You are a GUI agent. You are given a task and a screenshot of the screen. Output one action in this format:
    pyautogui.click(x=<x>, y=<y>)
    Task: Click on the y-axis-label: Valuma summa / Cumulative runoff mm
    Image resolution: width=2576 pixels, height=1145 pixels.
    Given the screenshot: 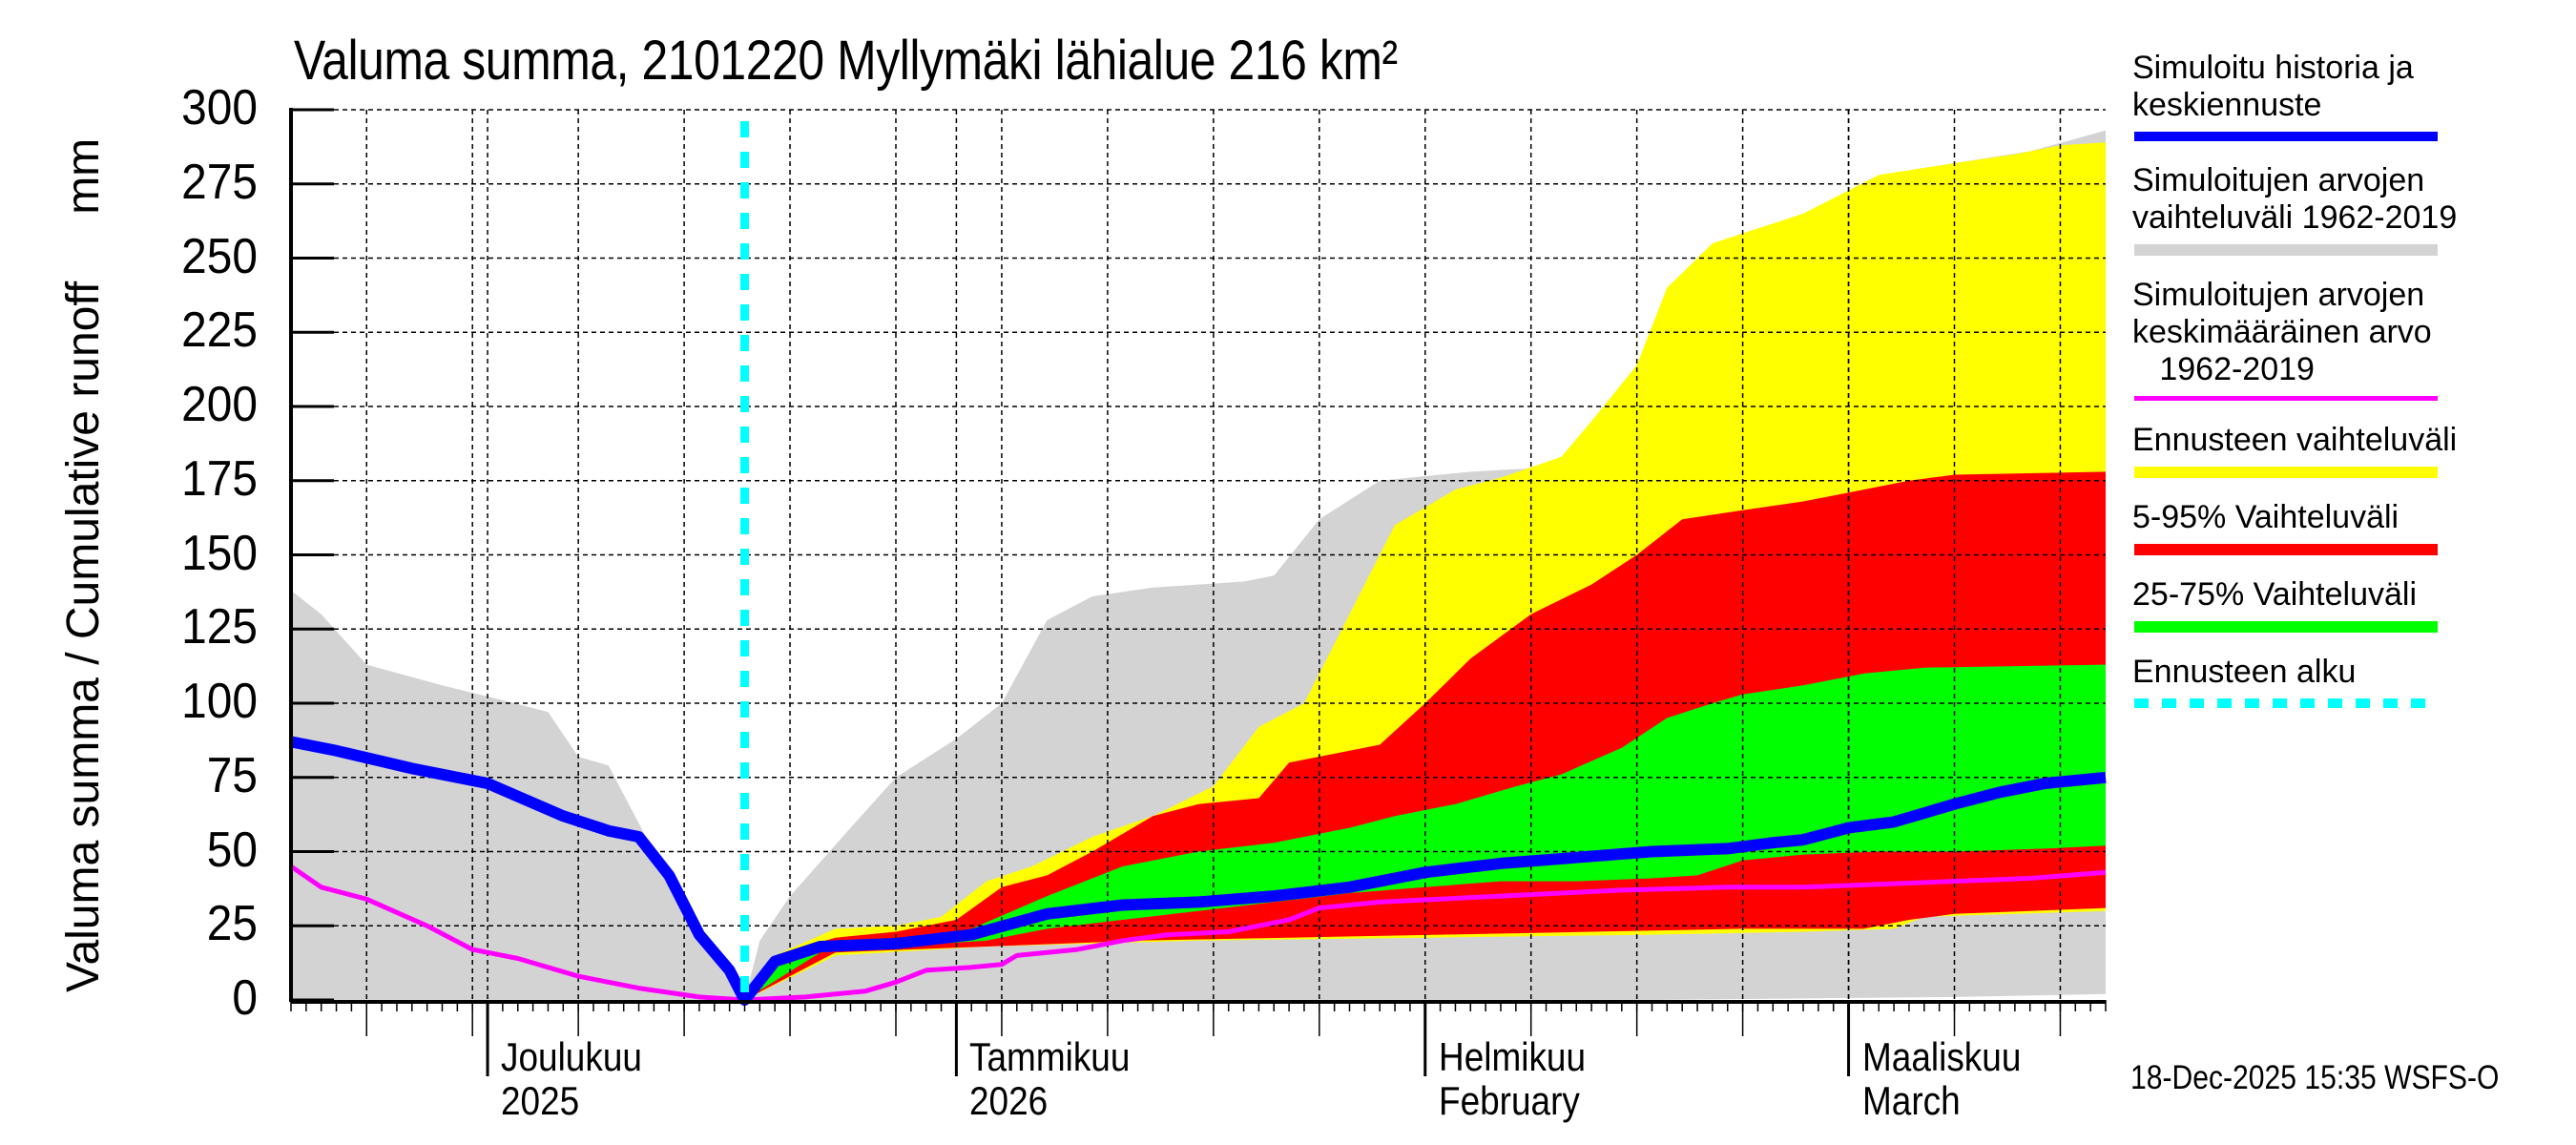 What is the action you would take?
    pyautogui.click(x=83, y=565)
    